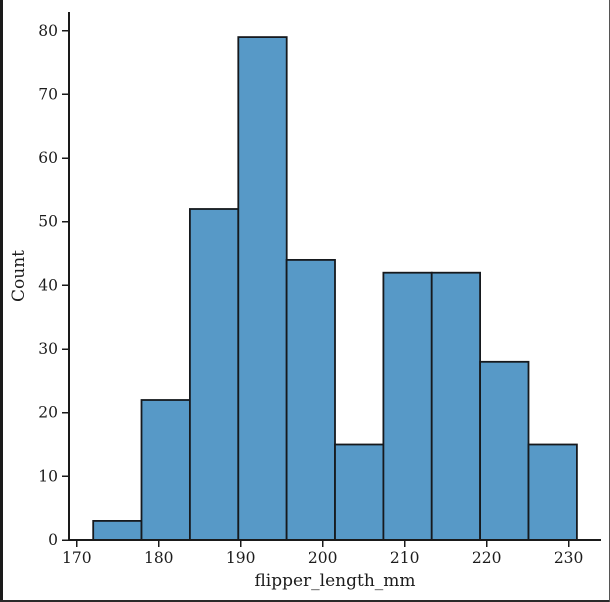  What do you see at coordinates (405, 558) in the screenshot?
I see `x-tick-label: 210` at bounding box center [405, 558].